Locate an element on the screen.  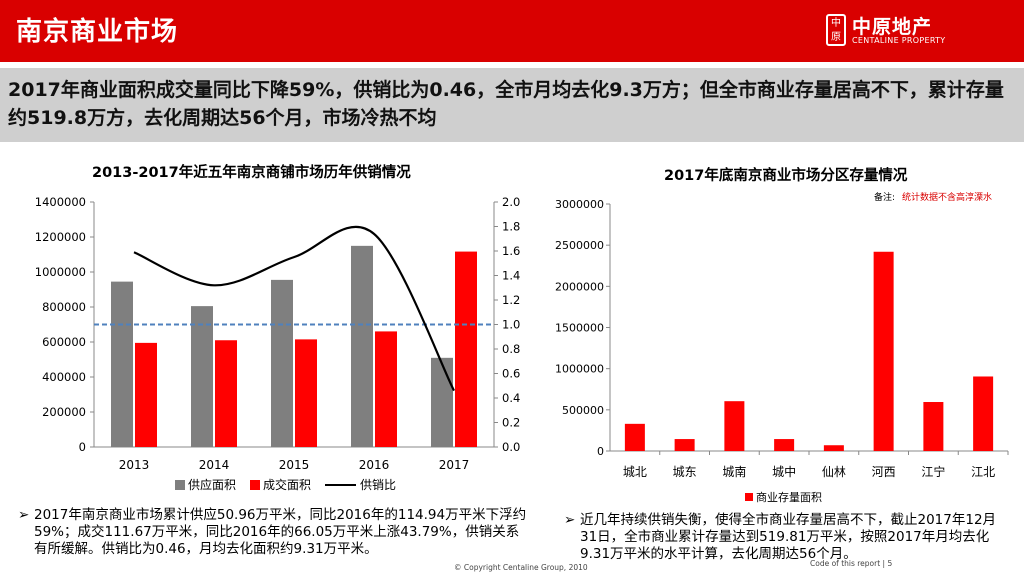
chart2-note-label: 备注: is located at coordinates (884, 197).